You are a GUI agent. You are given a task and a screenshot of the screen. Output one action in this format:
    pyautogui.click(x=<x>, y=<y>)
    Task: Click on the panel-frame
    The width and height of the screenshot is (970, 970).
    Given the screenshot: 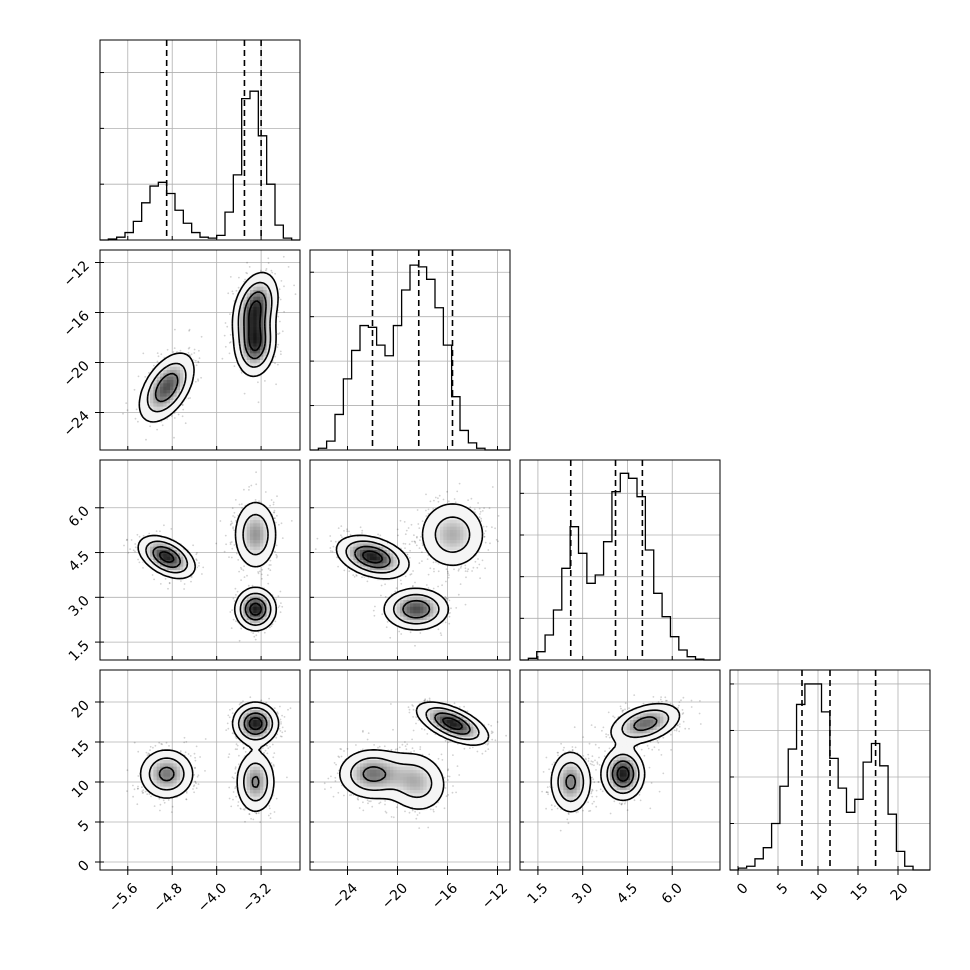 What is the action you would take?
    pyautogui.click(x=200, y=140)
    